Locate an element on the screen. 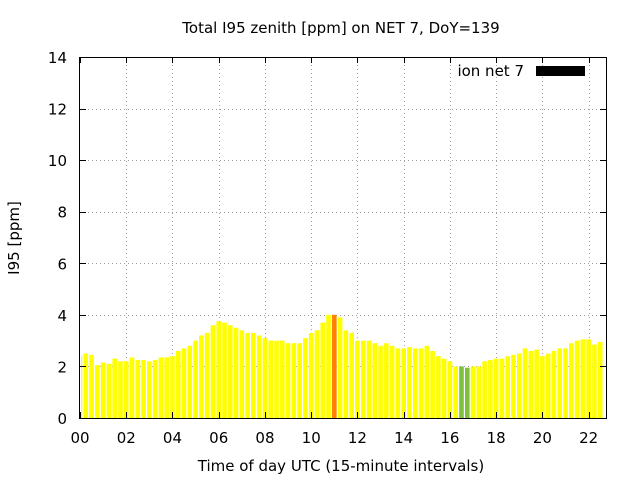 This screenshot has height=480, width=640. x-tick-label: 10 is located at coordinates (311, 438).